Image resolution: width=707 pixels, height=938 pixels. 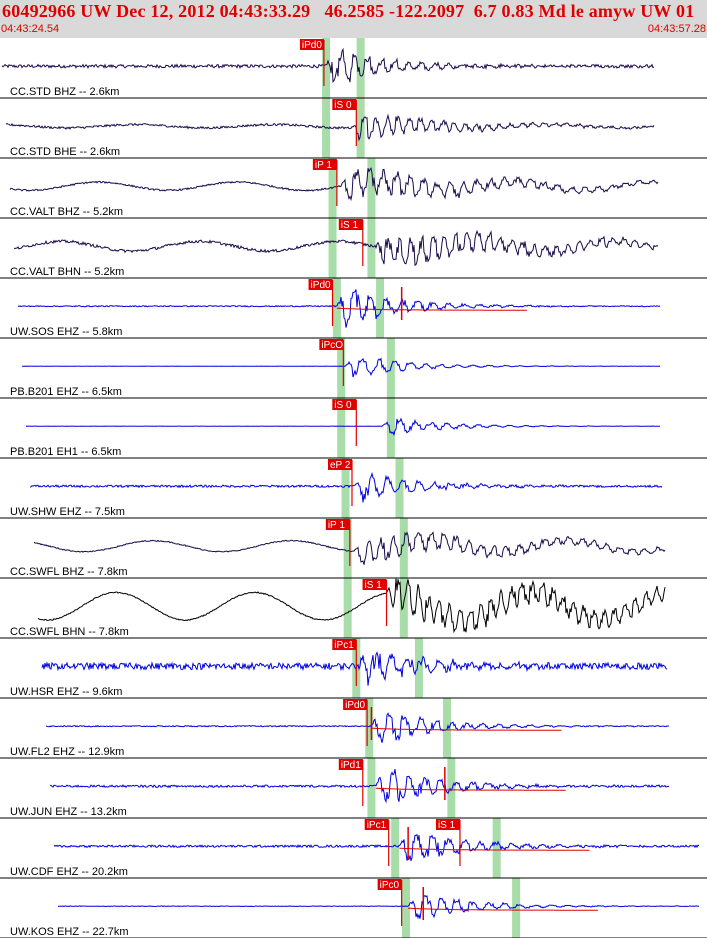 What do you see at coordinates (65, 152) in the screenshot?
I see `trace-label: CC.STD BHE -- 2.6km` at bounding box center [65, 152].